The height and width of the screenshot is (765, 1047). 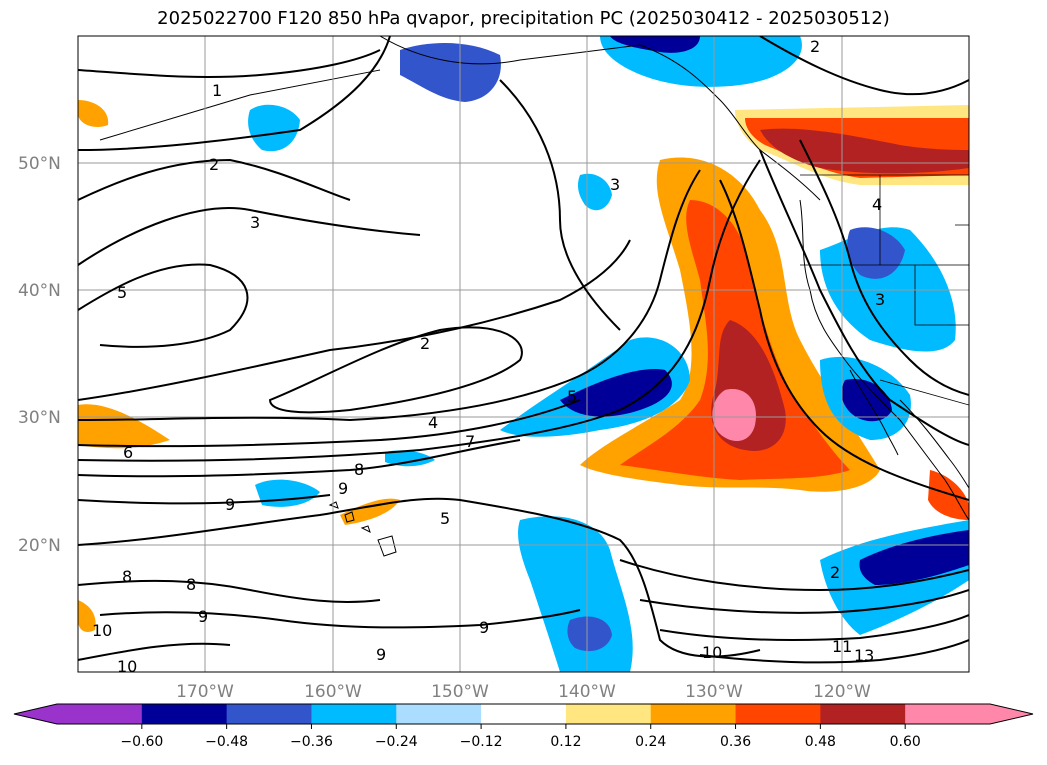 What do you see at coordinates (229, 591) in the screenshot?
I see `contour-8b` at bounding box center [229, 591].